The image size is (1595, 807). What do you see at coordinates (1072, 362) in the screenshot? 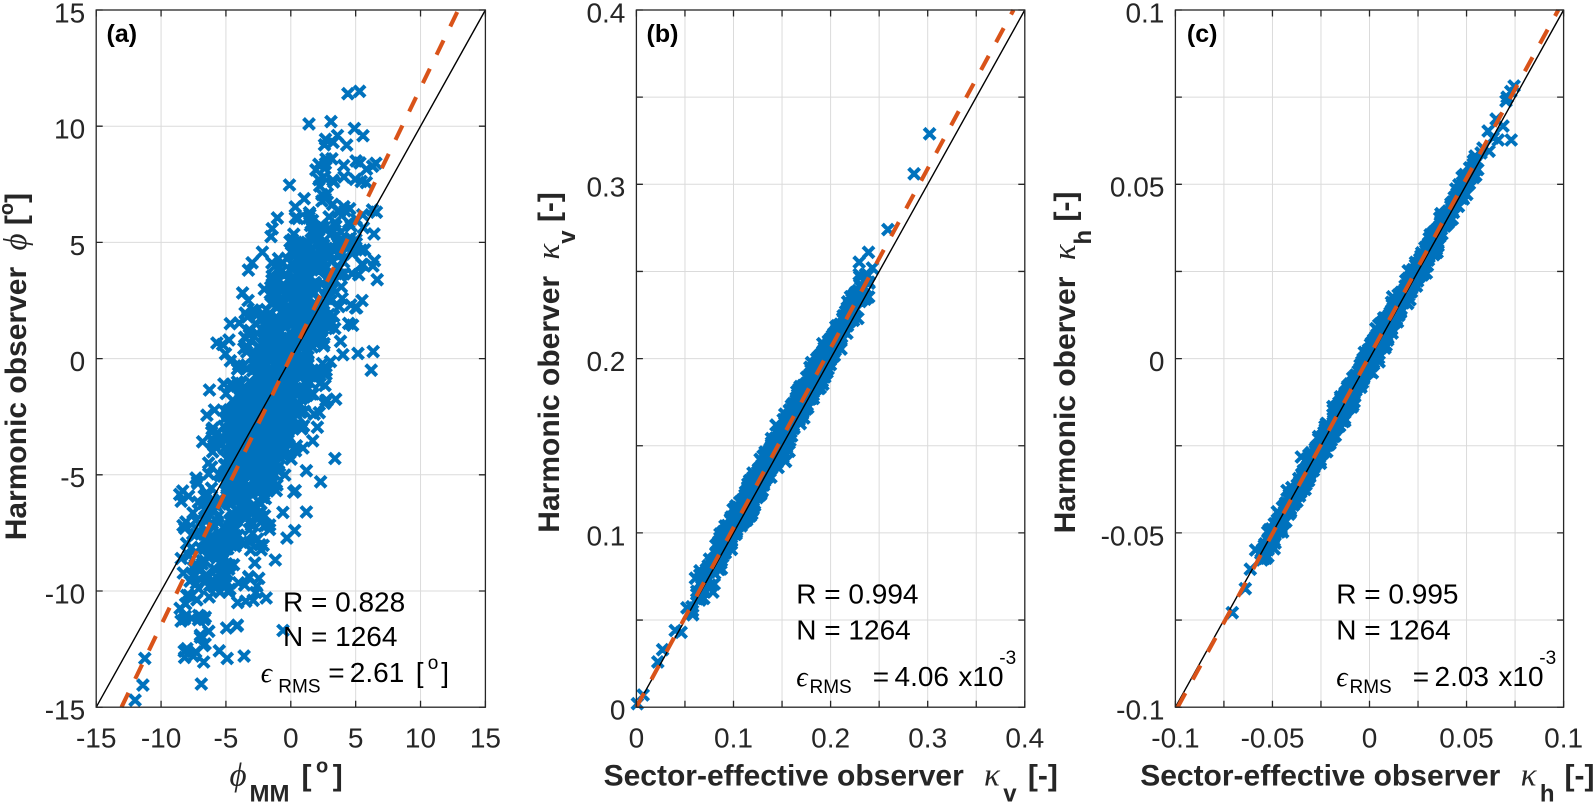
I see `svg-text: Harmonic oberver κh [-]` at bounding box center [1072, 362].